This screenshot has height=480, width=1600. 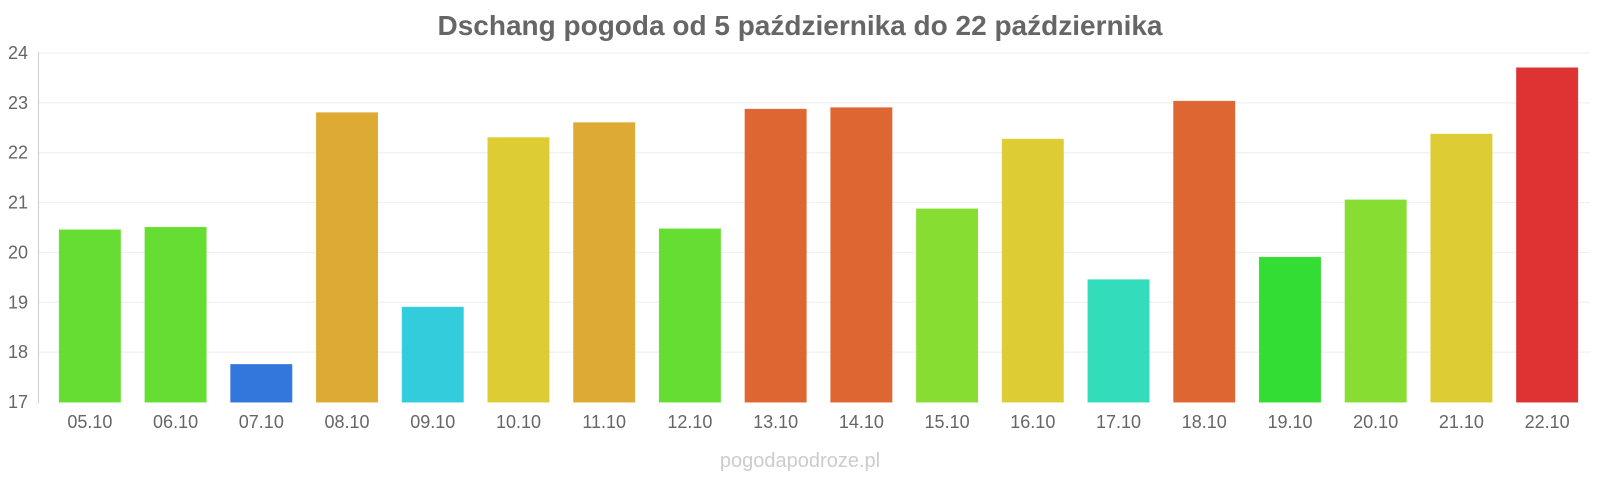 What do you see at coordinates (518, 270) in the screenshot?
I see `bar-10.10` at bounding box center [518, 270].